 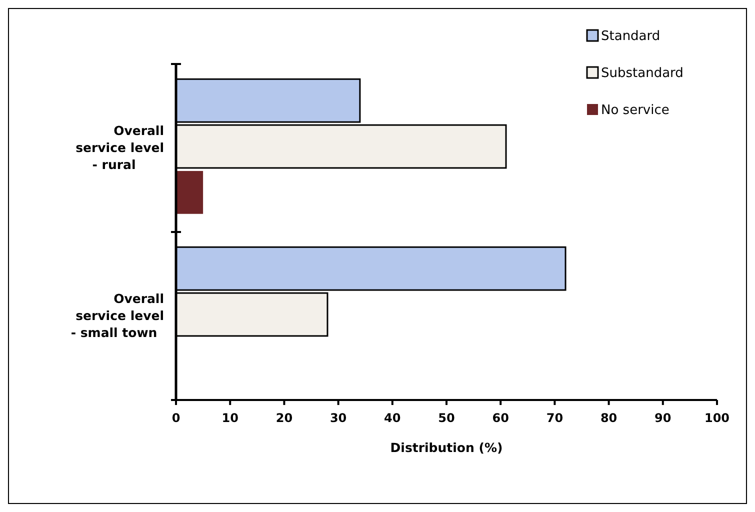 What do you see at coordinates (663, 418) in the screenshot?
I see `x-tick-label: 90` at bounding box center [663, 418].